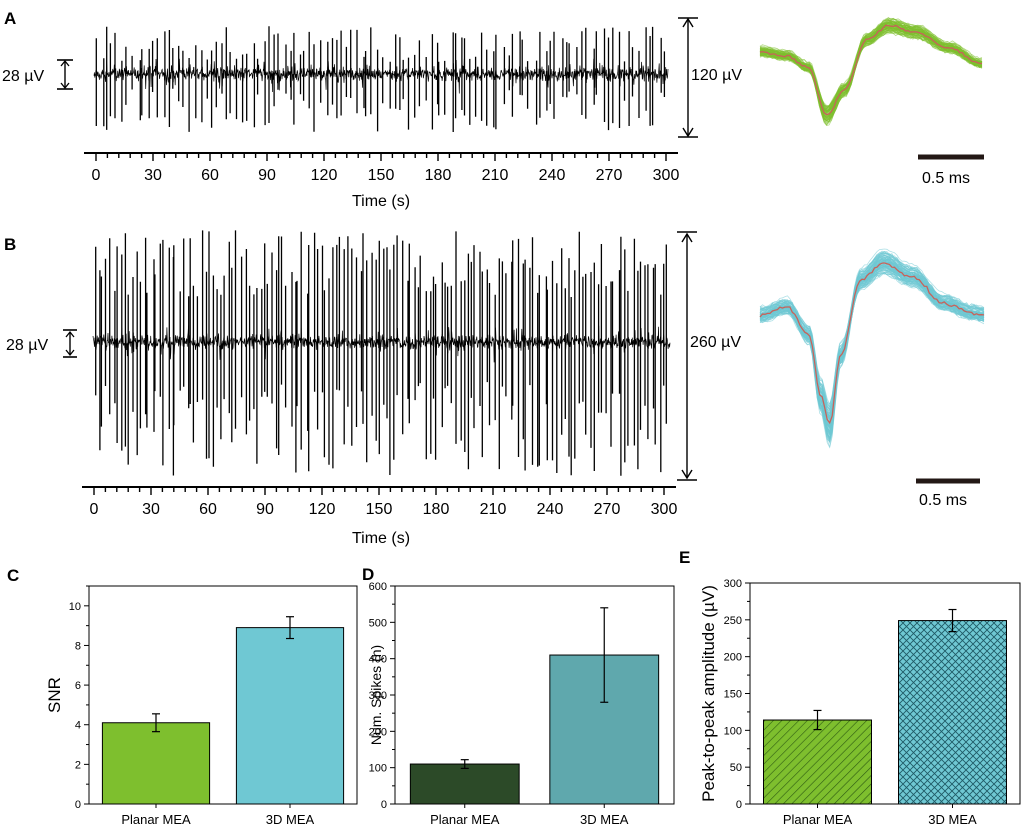 This screenshot has width=1024, height=825. I want to click on spike-waveform-a, so click(871, 71).